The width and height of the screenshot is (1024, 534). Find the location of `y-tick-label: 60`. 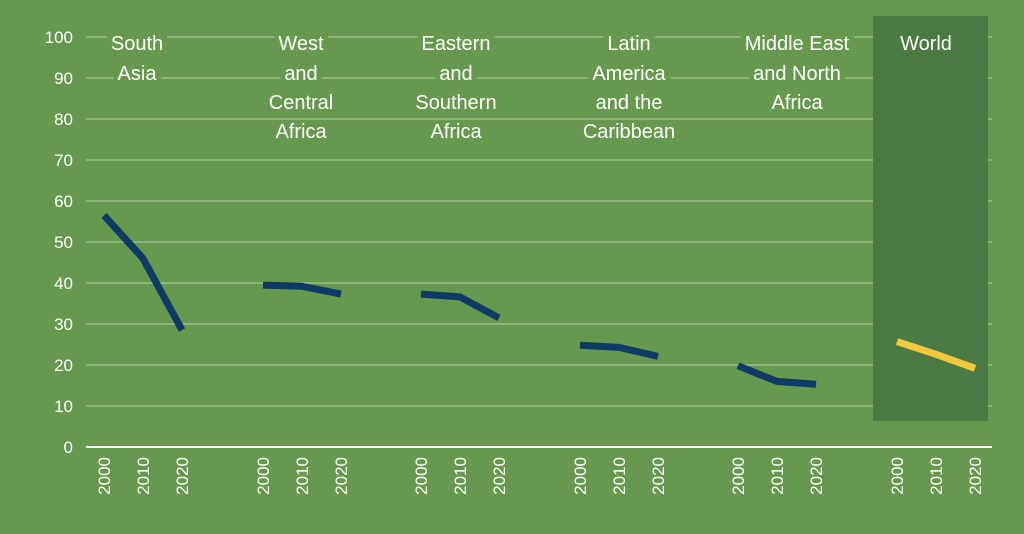

y-tick-label: 60 is located at coordinates (63, 201).